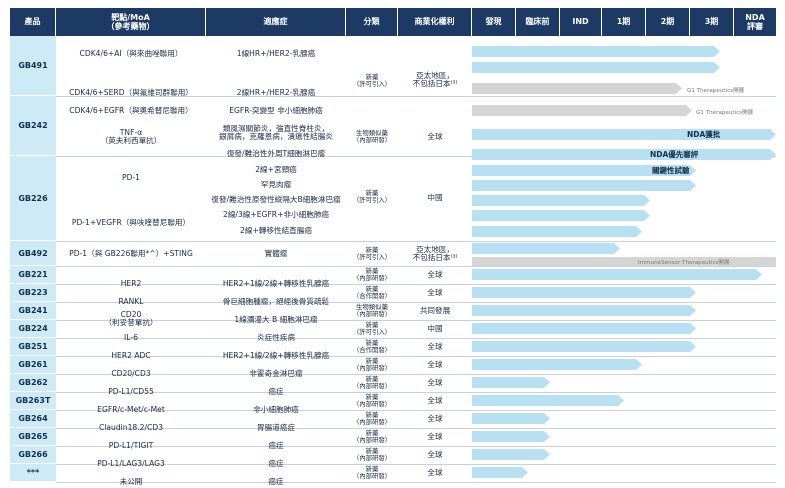 The height and width of the screenshot is (488, 785). What do you see at coordinates (276, 230) in the screenshot?
I see `indication-cell: 2線+轉移性結直腸癌` at bounding box center [276, 230].